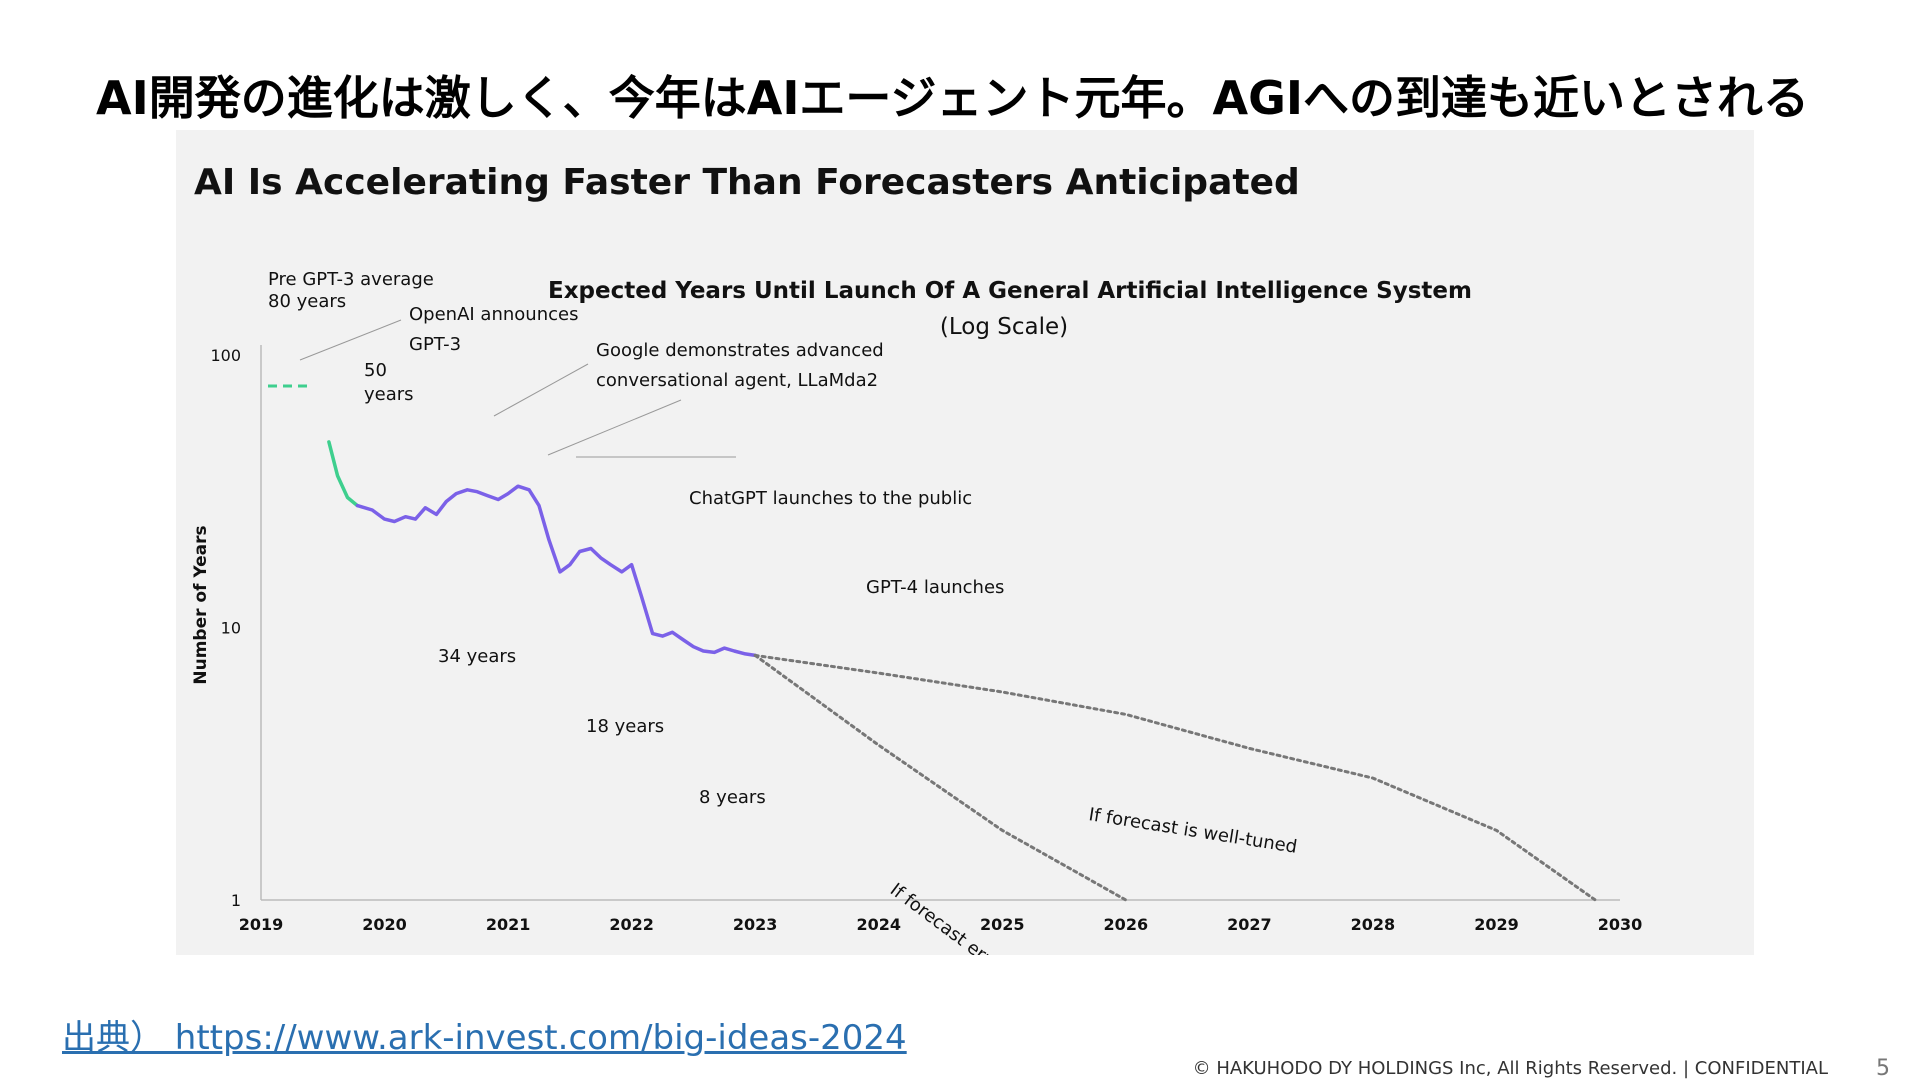  What do you see at coordinates (477, 656) in the screenshot?
I see `years34-annotation: 34 years` at bounding box center [477, 656].